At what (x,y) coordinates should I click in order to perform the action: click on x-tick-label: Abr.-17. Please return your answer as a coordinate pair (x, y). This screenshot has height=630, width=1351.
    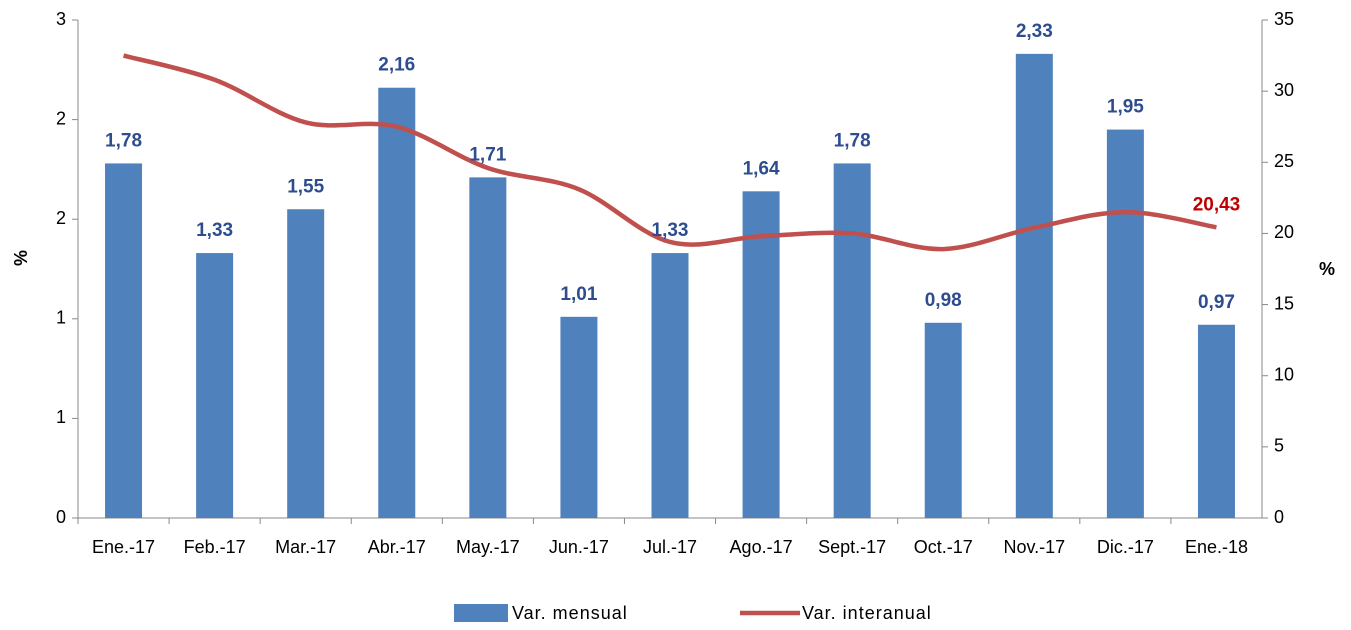
    Looking at the image, I should click on (397, 547).